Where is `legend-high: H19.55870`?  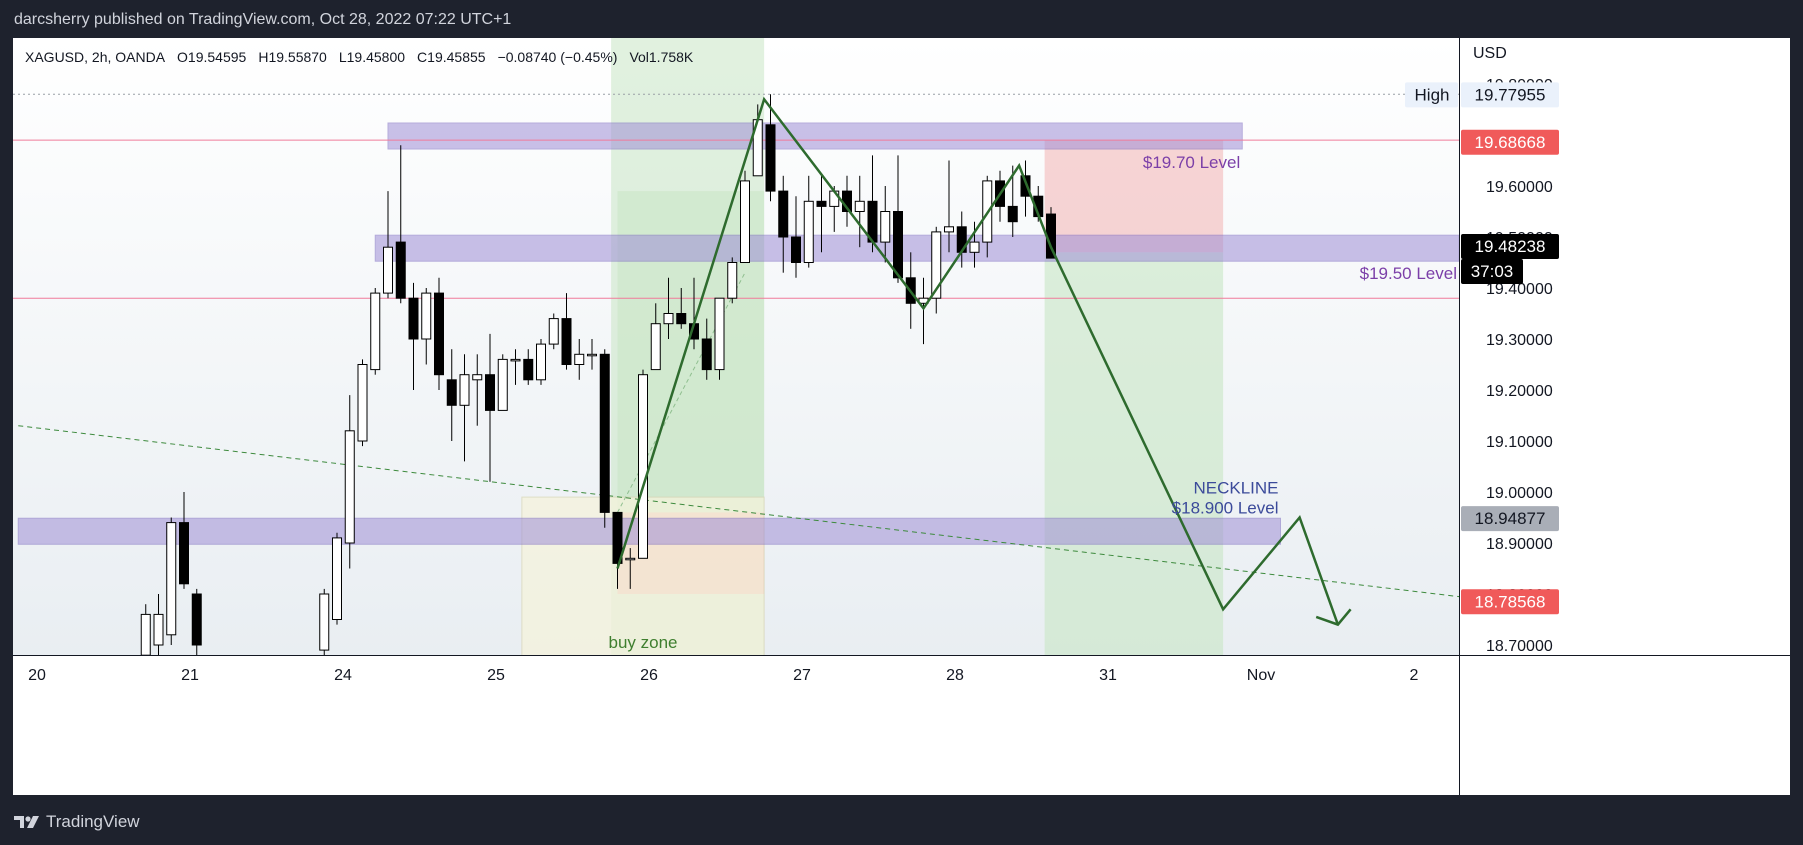
legend-high: H19.55870 is located at coordinates (292, 57).